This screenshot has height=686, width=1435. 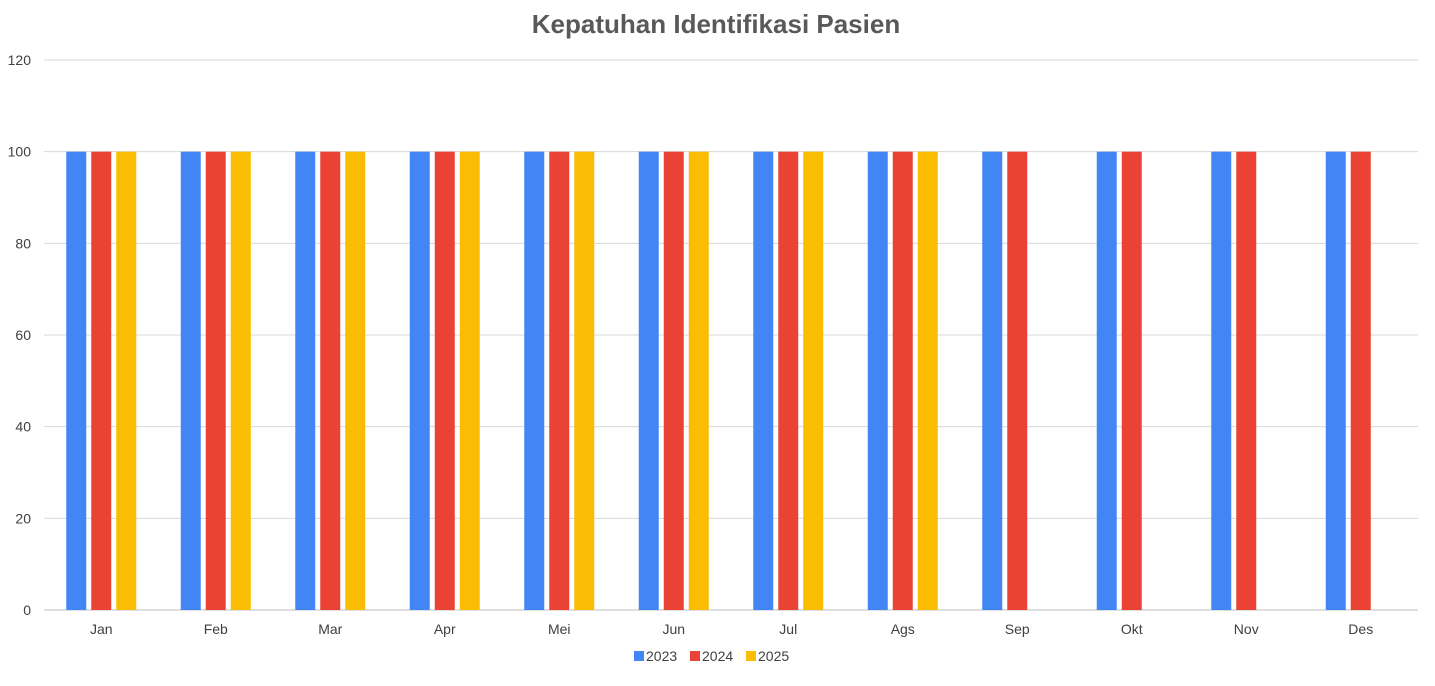 I want to click on x-tick-label: Nov, so click(x=1246, y=629).